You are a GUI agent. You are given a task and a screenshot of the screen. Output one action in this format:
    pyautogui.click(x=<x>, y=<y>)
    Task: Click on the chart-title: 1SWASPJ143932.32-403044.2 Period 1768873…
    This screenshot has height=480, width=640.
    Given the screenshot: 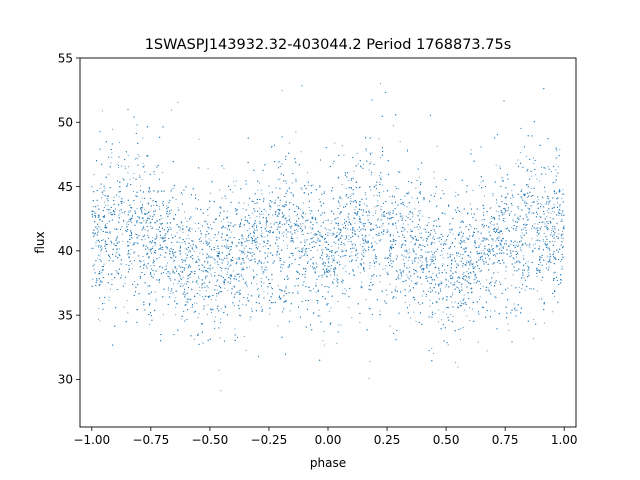 What is the action you would take?
    pyautogui.click(x=328, y=45)
    